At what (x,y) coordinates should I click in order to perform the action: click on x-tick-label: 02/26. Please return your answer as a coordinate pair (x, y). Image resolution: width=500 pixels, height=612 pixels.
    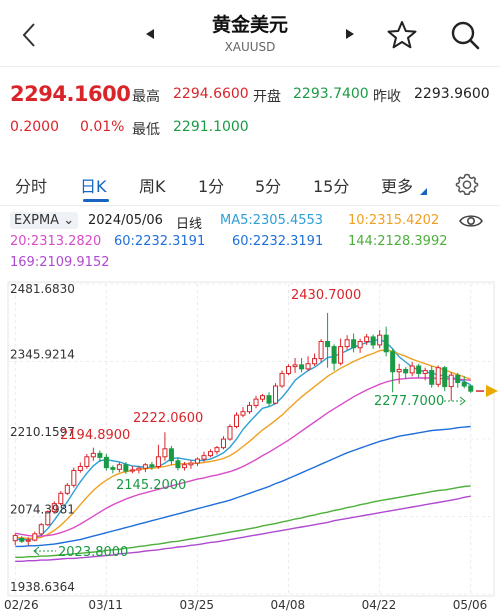
    Looking at the image, I should click on (21, 605).